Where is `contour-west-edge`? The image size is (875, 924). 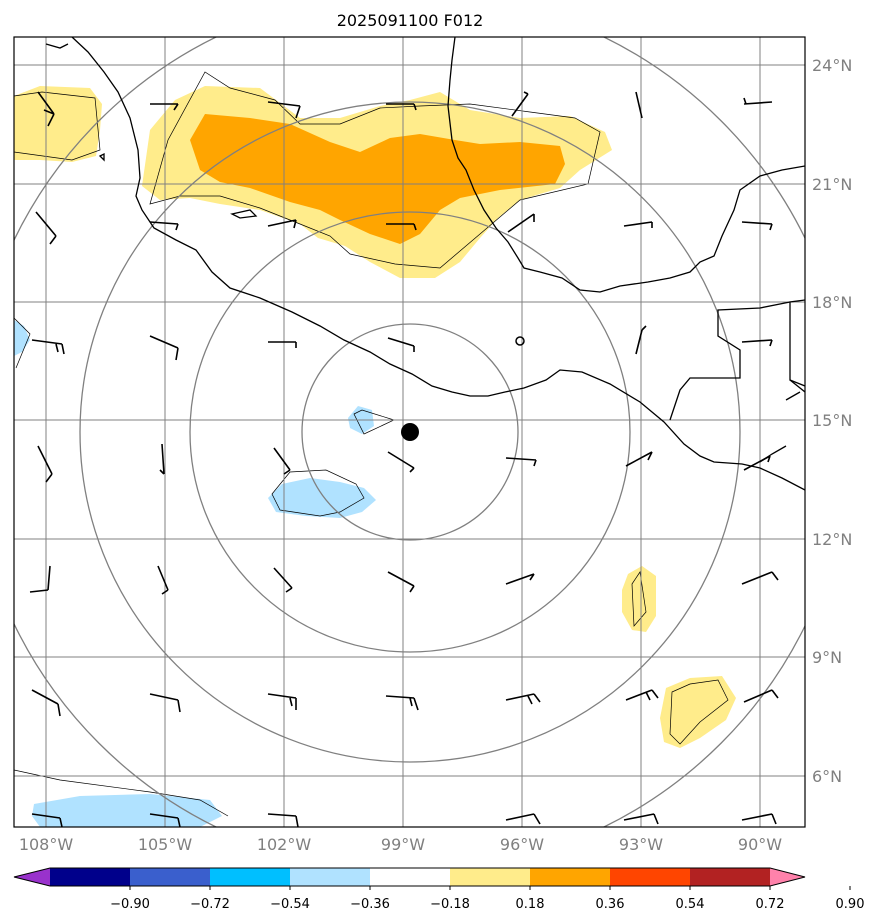 contour-west-edge is located at coordinates (22, 343).